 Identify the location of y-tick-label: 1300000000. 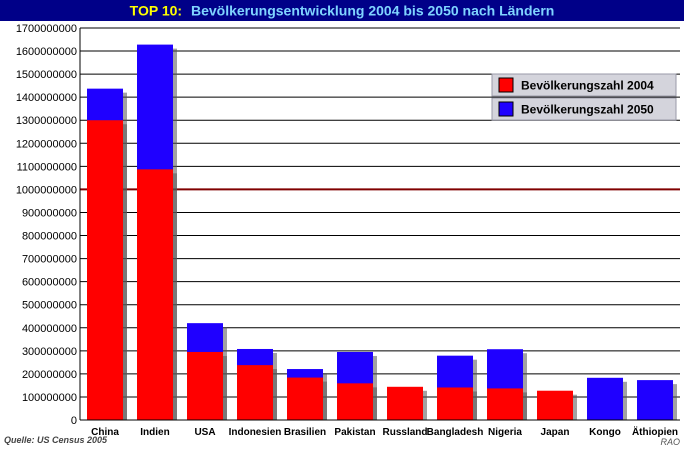
(46, 121).